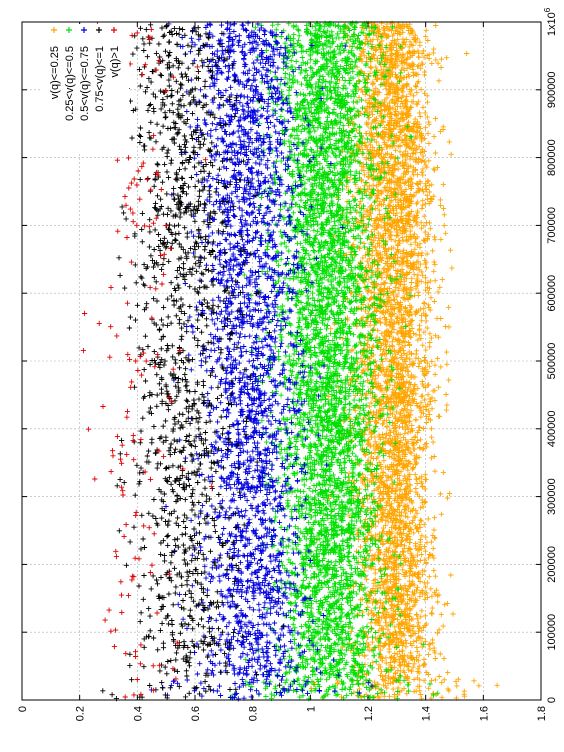 This screenshot has height=752, width=564. I want to click on legend-label: 0.5<v(q)<=0.75, so click(85, 83).